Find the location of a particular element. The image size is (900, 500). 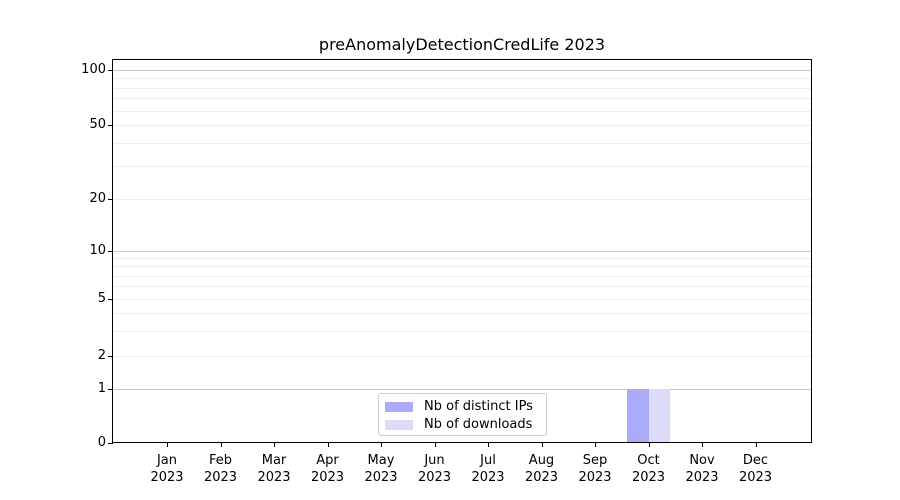

x-tick-label-mar: Mar 2023 is located at coordinates (274, 469).